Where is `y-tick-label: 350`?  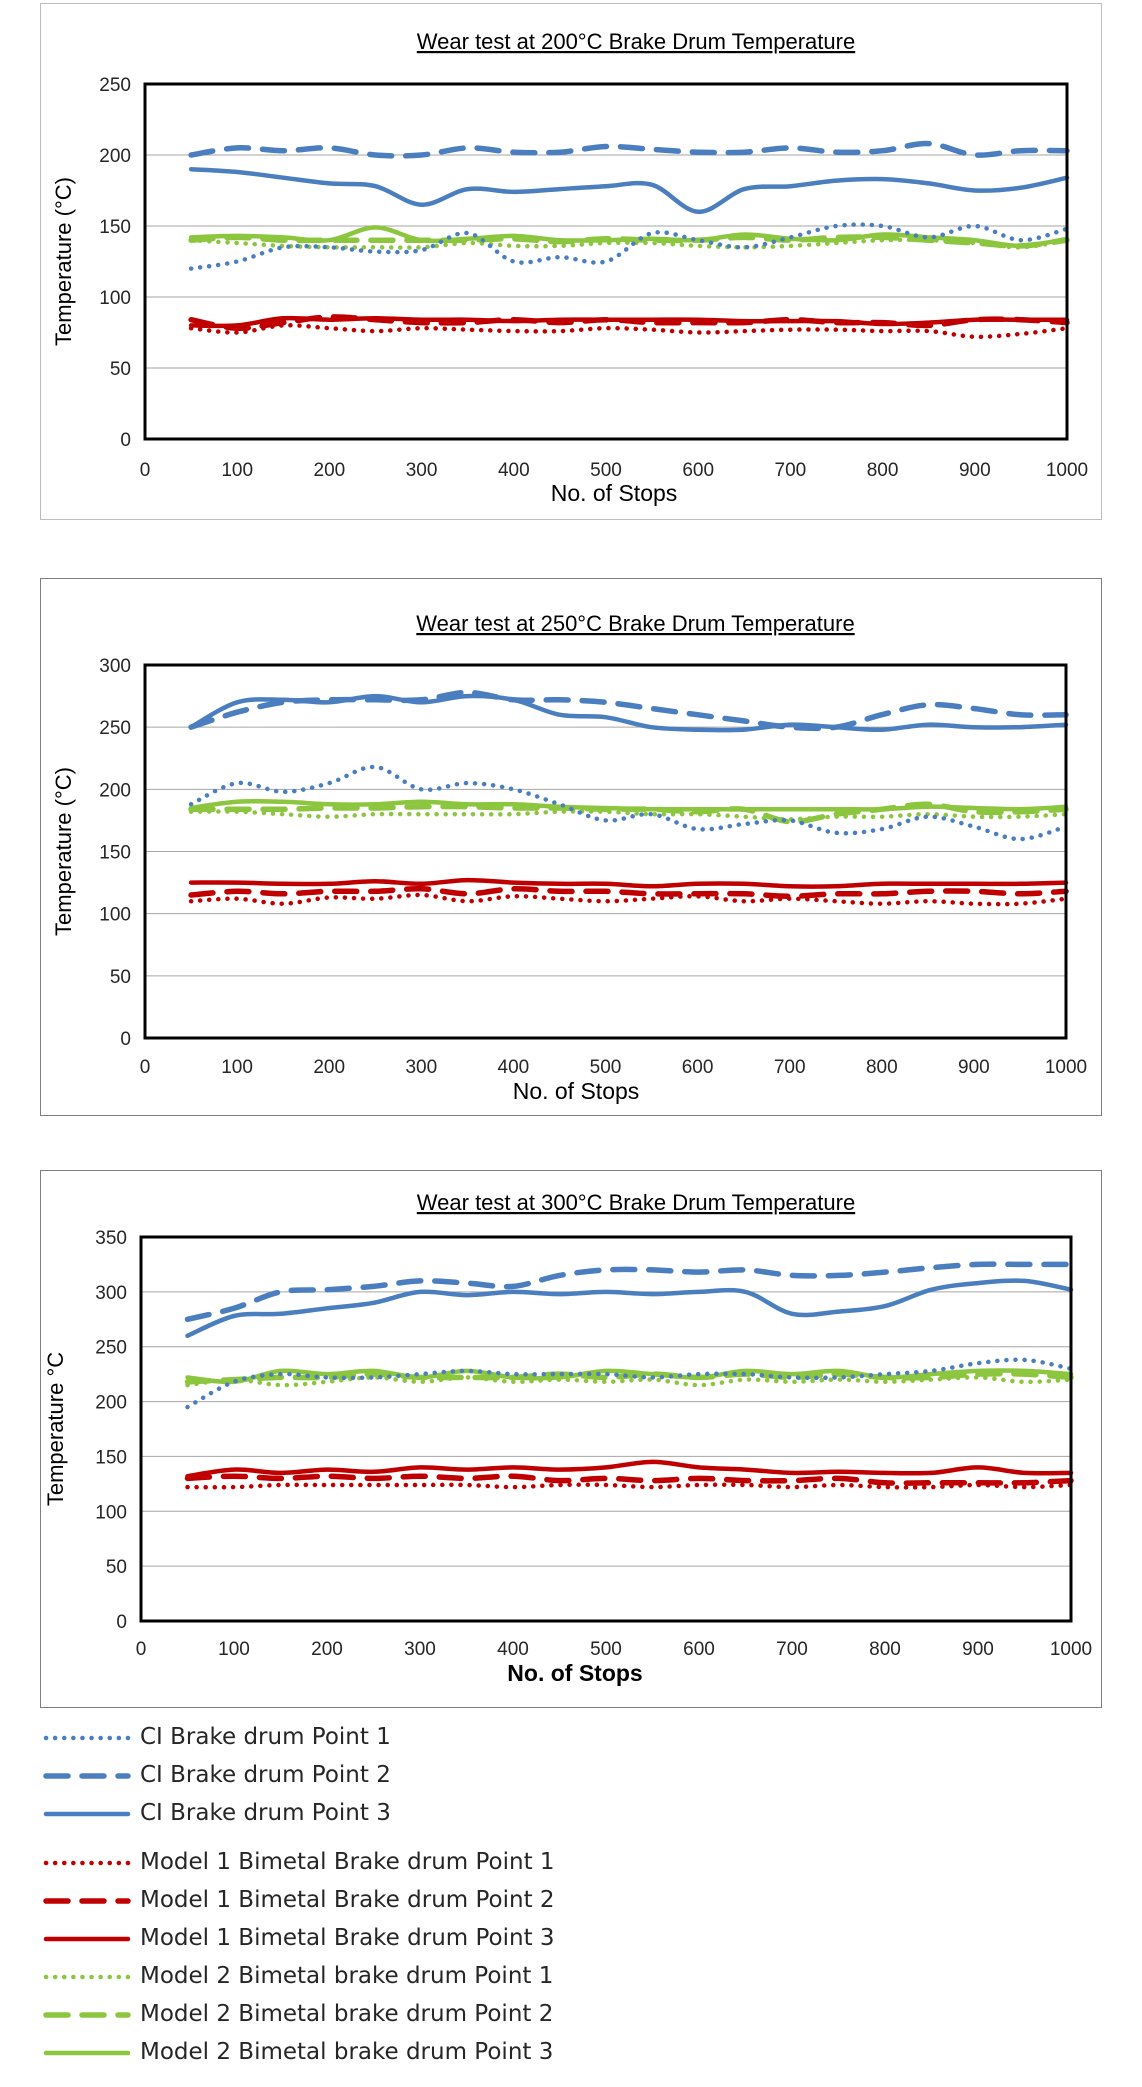
y-tick-label: 350 is located at coordinates (111, 1238).